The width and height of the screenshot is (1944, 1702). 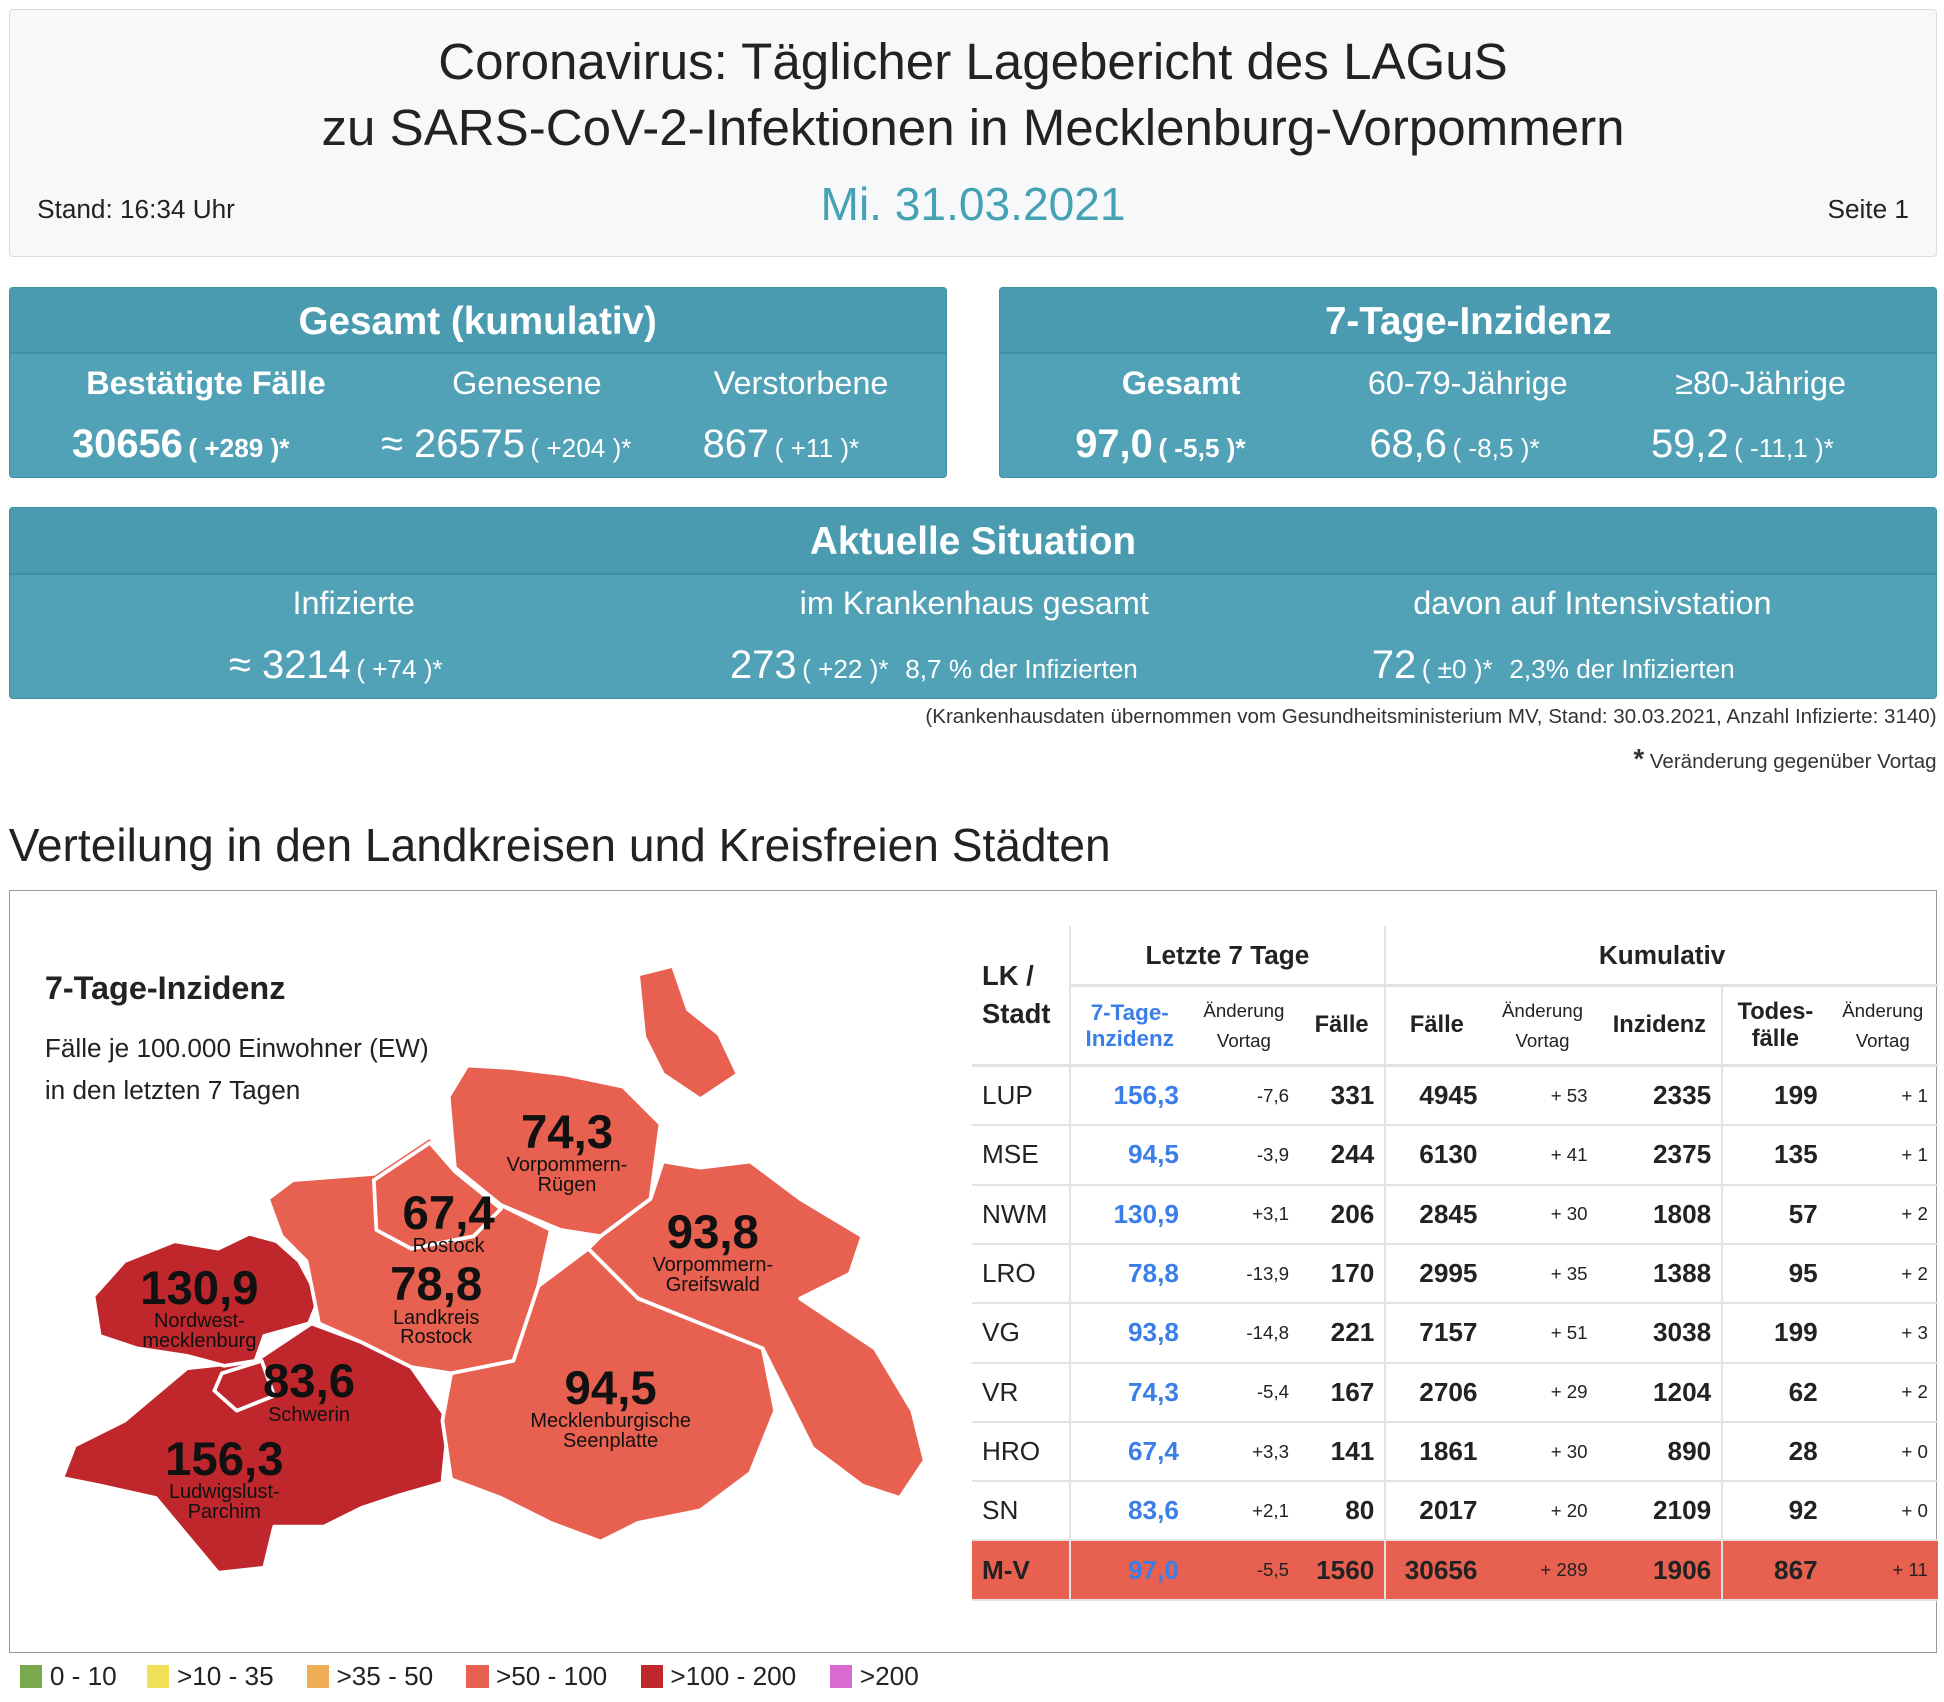 What do you see at coordinates (973, 541) in the screenshot?
I see `aktuell-title: Aktuelle Situation` at bounding box center [973, 541].